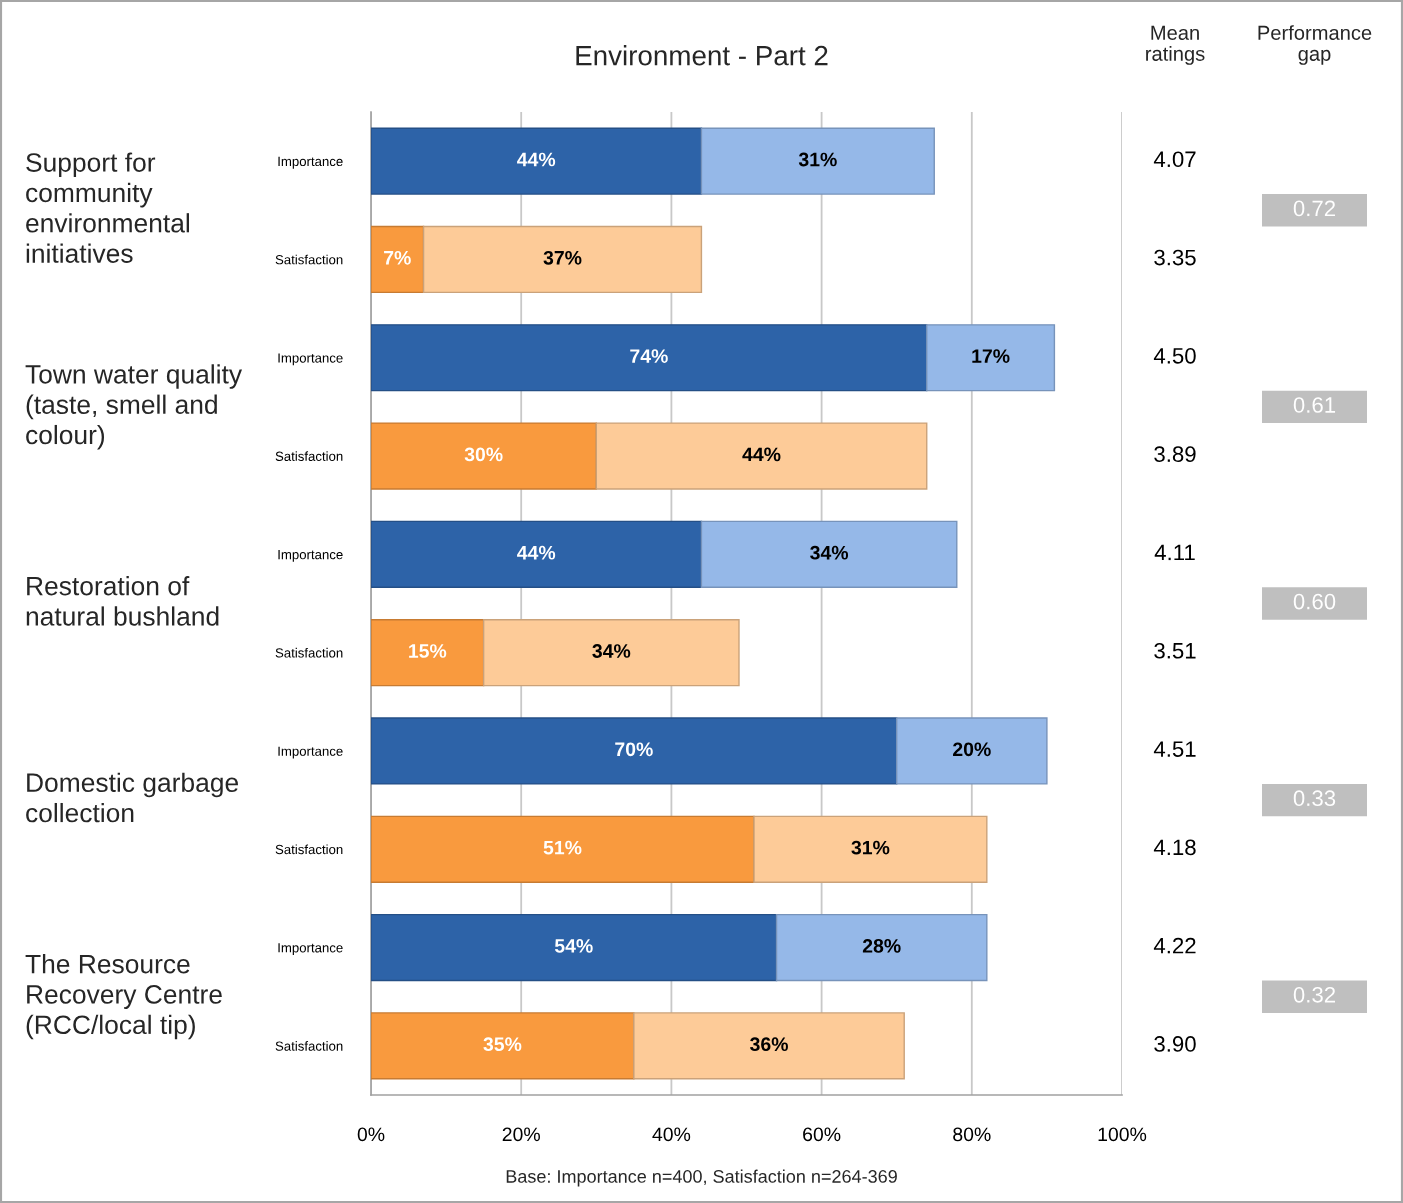 The height and width of the screenshot is (1203, 1403). I want to click on data-label: 37%, so click(562, 257).